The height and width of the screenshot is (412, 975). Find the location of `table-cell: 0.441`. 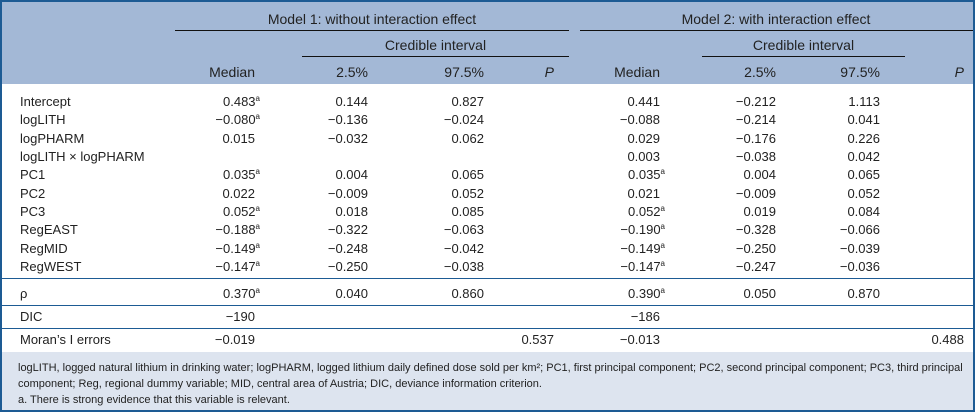

table-cell: 0.441 is located at coordinates (605, 102).